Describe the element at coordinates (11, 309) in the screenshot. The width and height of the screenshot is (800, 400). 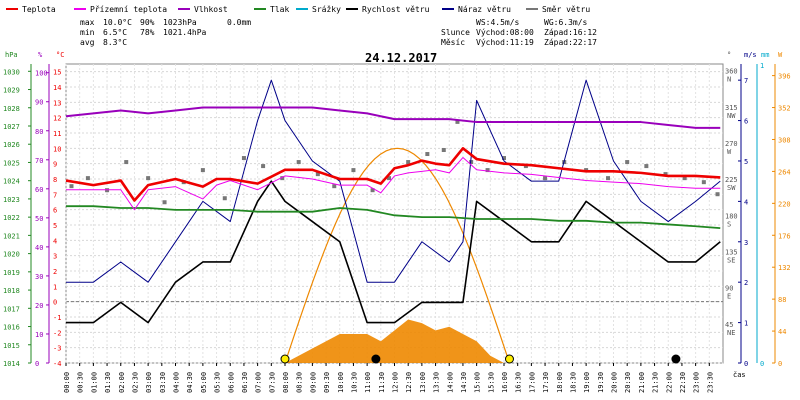
I see `pressure-tick-label: 1017` at that location.